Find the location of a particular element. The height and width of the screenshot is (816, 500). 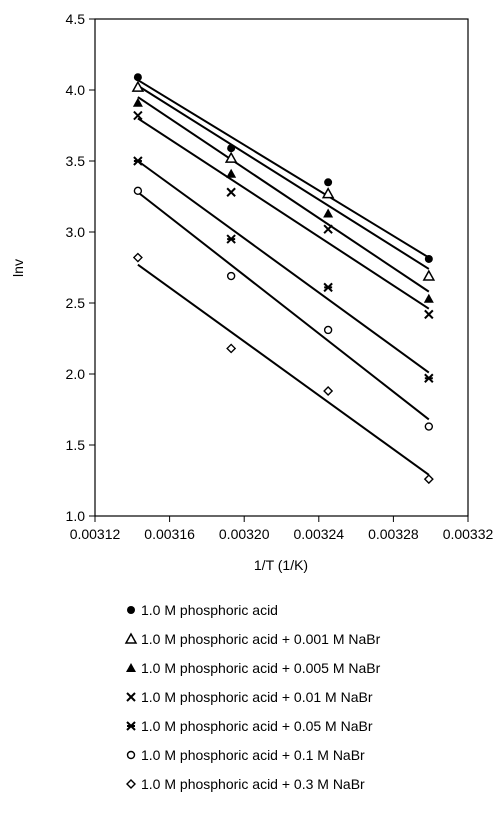

legend-label-4: 1.0 M phosphoric acid + 0.01 M NaBr is located at coordinates (257, 697).